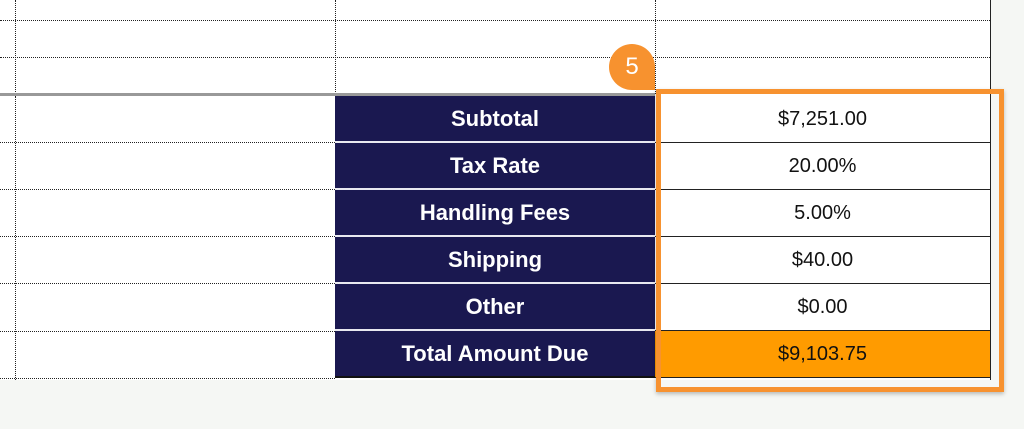 The image size is (1024, 429). Describe the element at coordinates (327, 94) in the screenshot. I see `section-divider` at that location.